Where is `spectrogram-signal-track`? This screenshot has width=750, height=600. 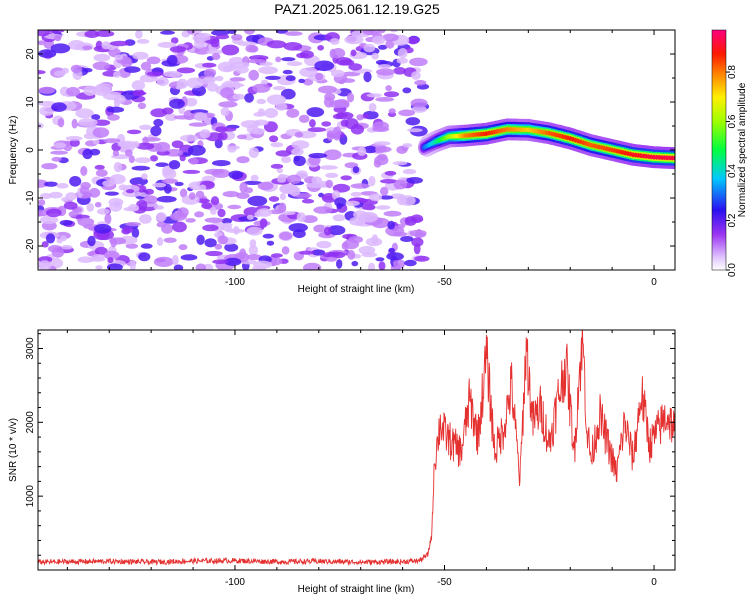 spectrogram-signal-track is located at coordinates (546, 144).